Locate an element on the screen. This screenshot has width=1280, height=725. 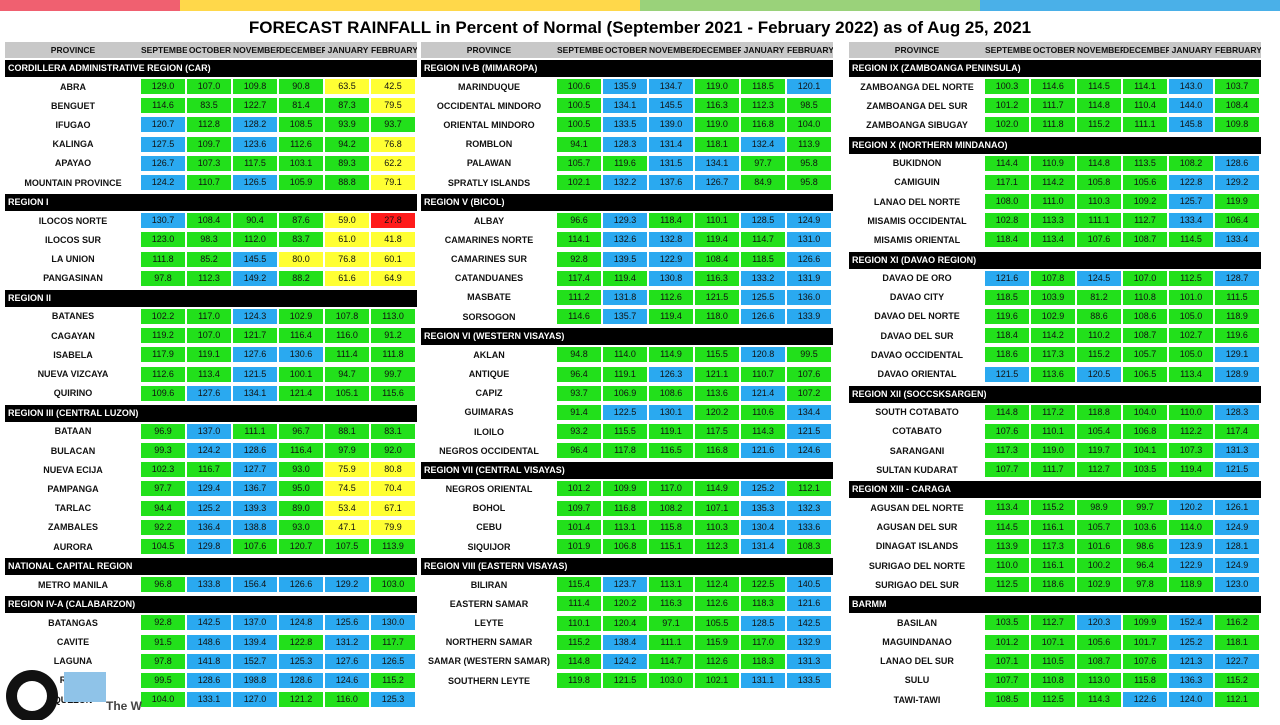
rainfall-value: 130.4 is located at coordinates (763, 527).